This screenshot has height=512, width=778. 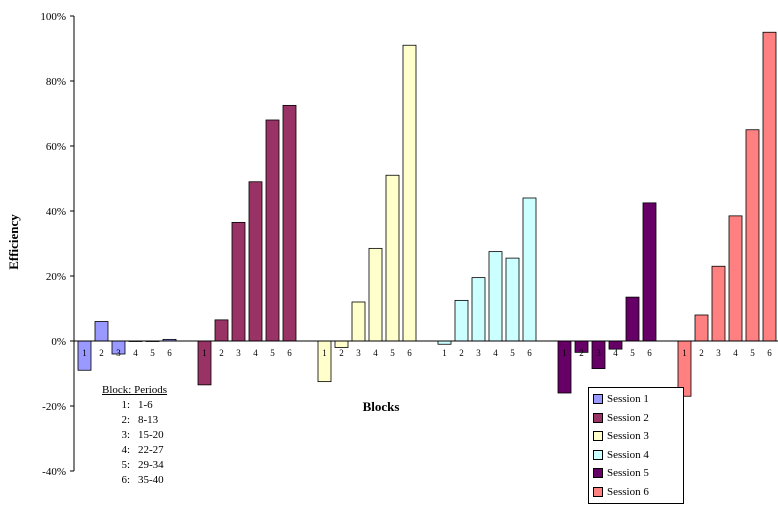 I want to click on block-periods-rows: 1: 1-6 2: 8-13 3: 15-20 4: 22-27 5: 29-34 6: 35-40, so click(x=145, y=443).